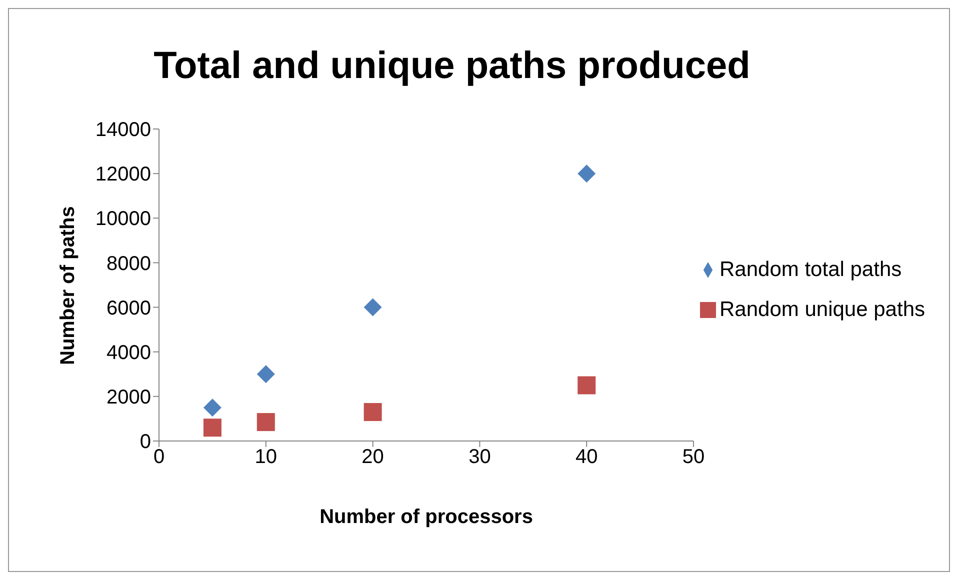 The image size is (959, 581). Describe the element at coordinates (266, 457) in the screenshot. I see `x-tick-label: 10` at that location.